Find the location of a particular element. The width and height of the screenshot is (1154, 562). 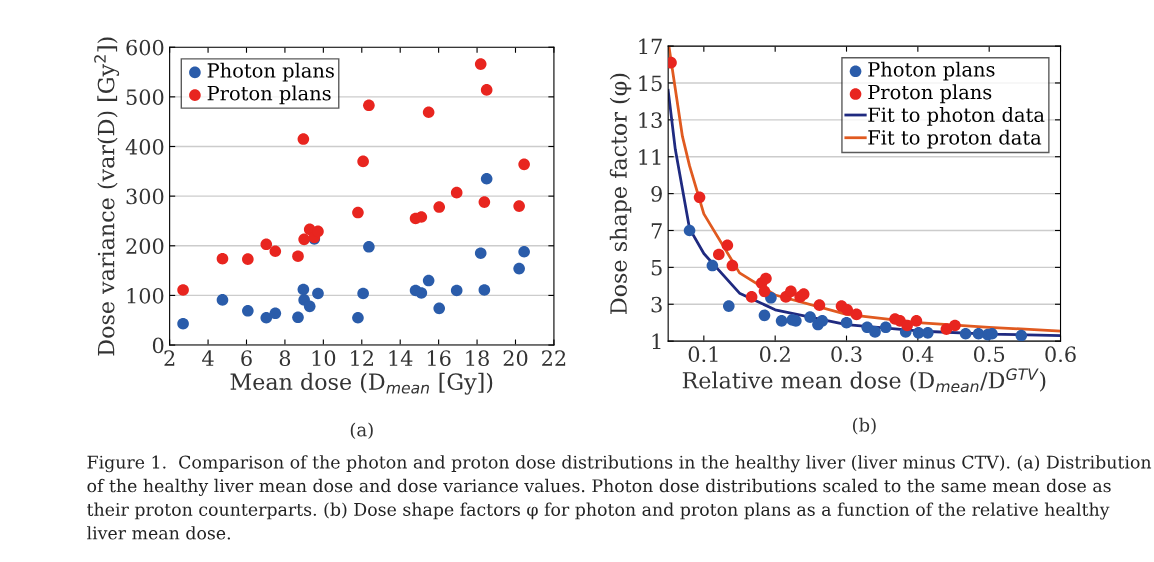

y-tick-label: 0 is located at coordinates (158, 345).